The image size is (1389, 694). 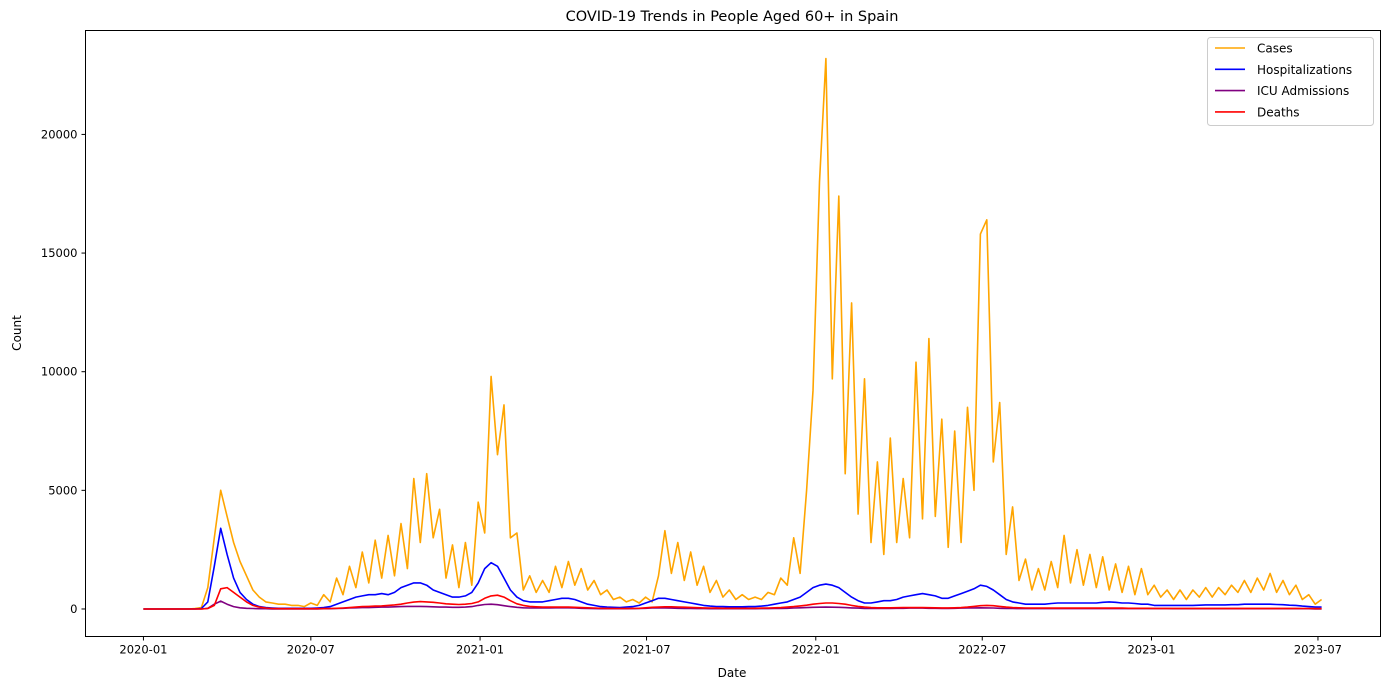 What do you see at coordinates (1318, 650) in the screenshot?
I see `x-tick-label: 2023-07` at bounding box center [1318, 650].